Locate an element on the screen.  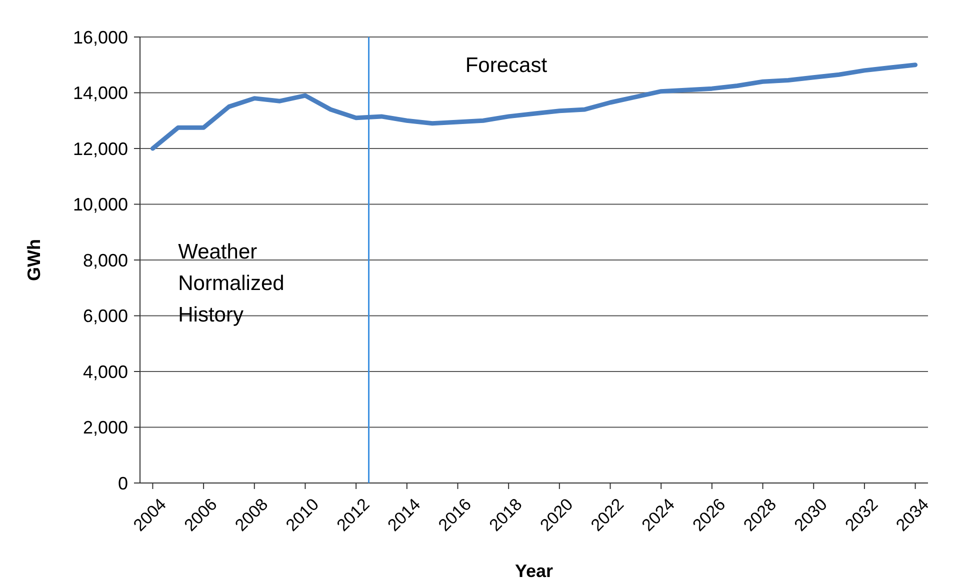
y-axis-title: GWh is located at coordinates (34, 260).